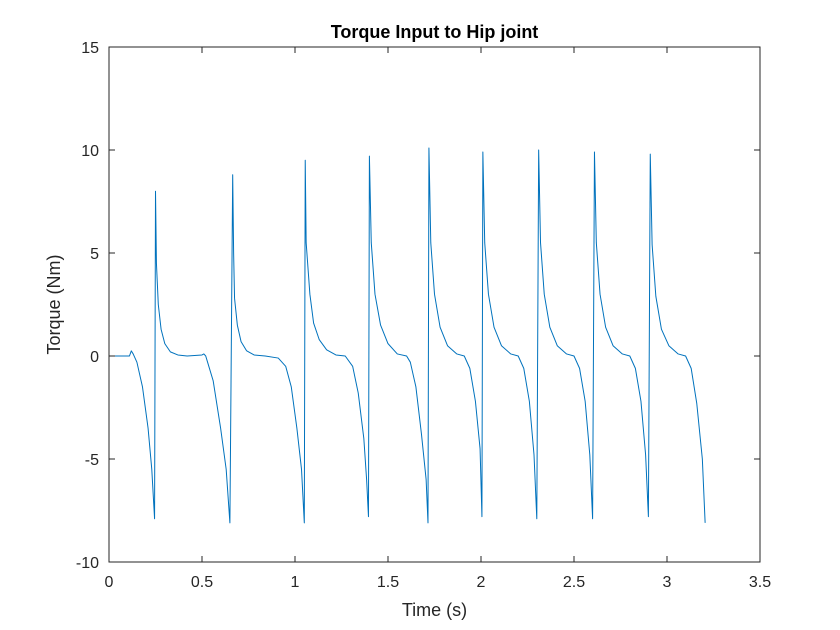 The image size is (840, 630). I want to click on y-tick-label: -10, so click(87, 563).